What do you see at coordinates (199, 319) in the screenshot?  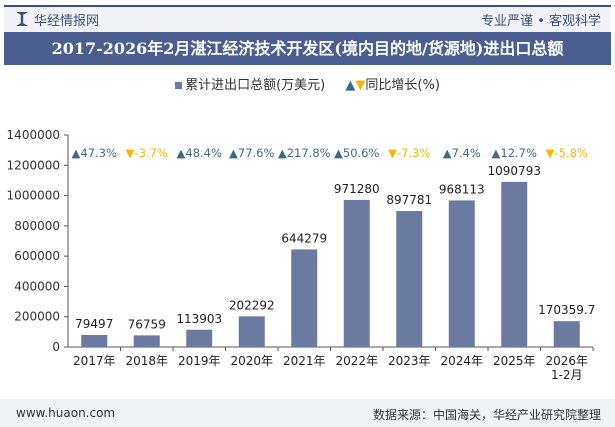 I see `bar-value-label: 113903` at bounding box center [199, 319].